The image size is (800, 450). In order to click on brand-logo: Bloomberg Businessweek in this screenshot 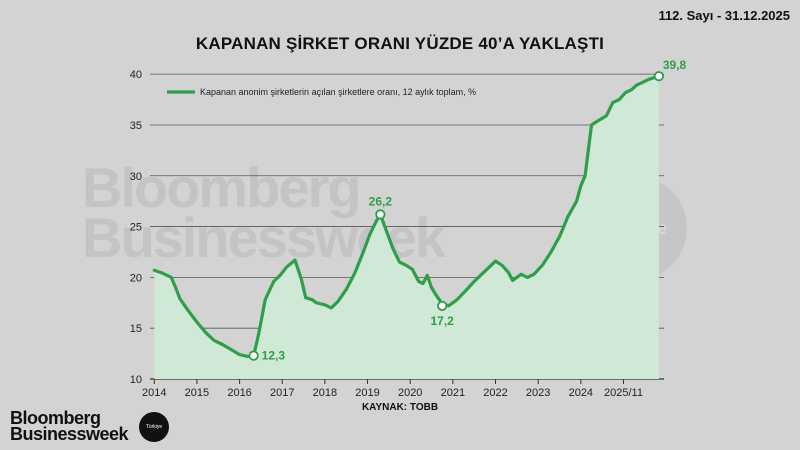, I will do `click(69, 426)`.